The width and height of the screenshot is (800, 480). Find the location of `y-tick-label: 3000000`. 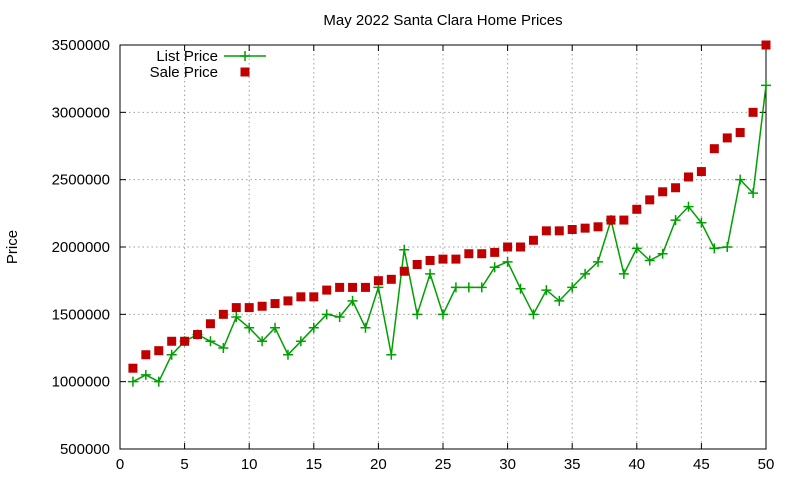

y-tick-label: 3000000 is located at coordinates (81, 112).